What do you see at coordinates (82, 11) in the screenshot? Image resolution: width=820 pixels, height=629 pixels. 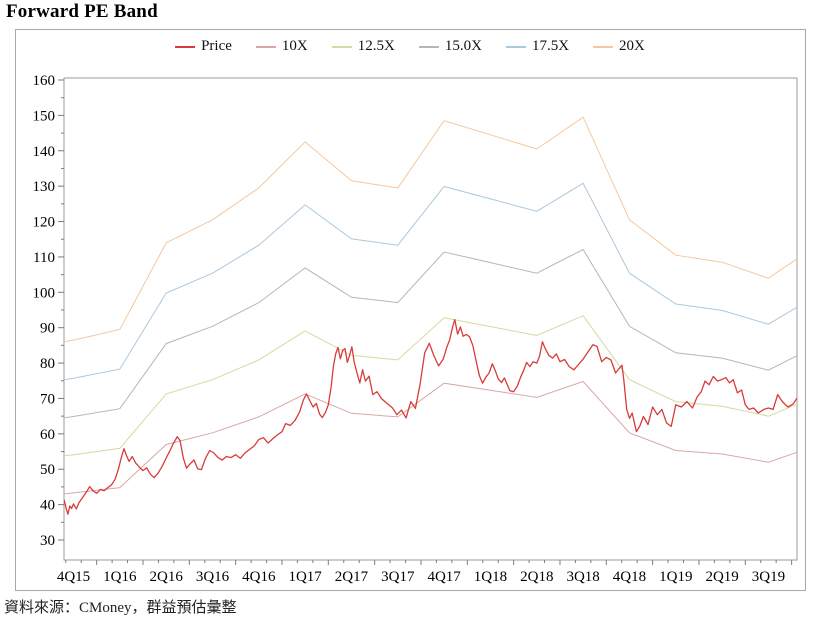 I see `page-title: Forward PE Band` at bounding box center [82, 11].